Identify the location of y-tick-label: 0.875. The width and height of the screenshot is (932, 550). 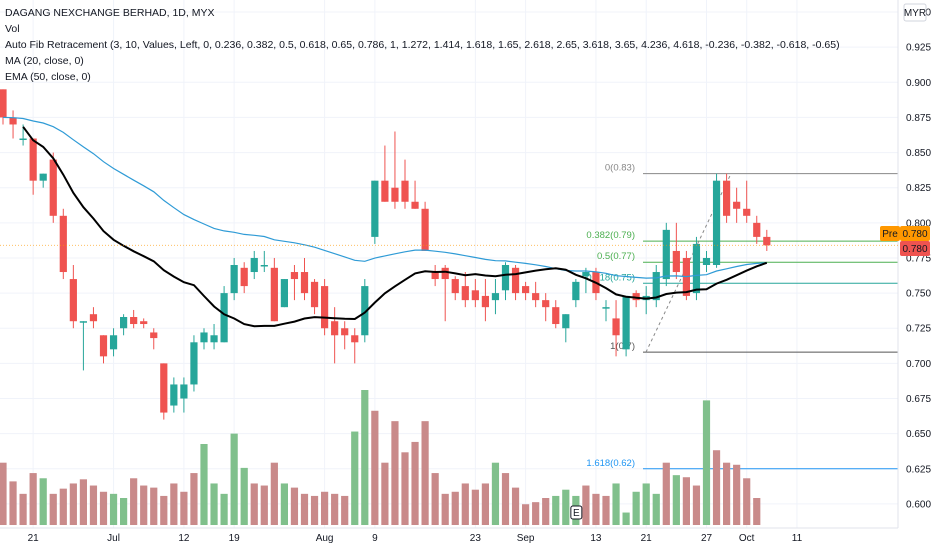
(918, 118).